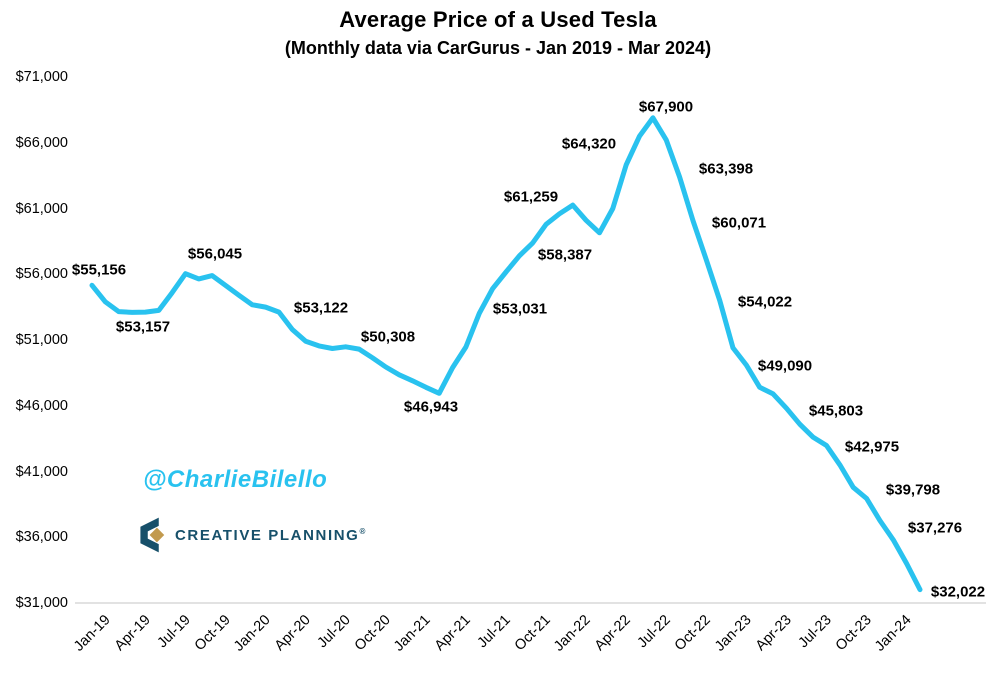  Describe the element at coordinates (531, 197) in the screenshot. I see `data-point-label: $61,259` at that location.